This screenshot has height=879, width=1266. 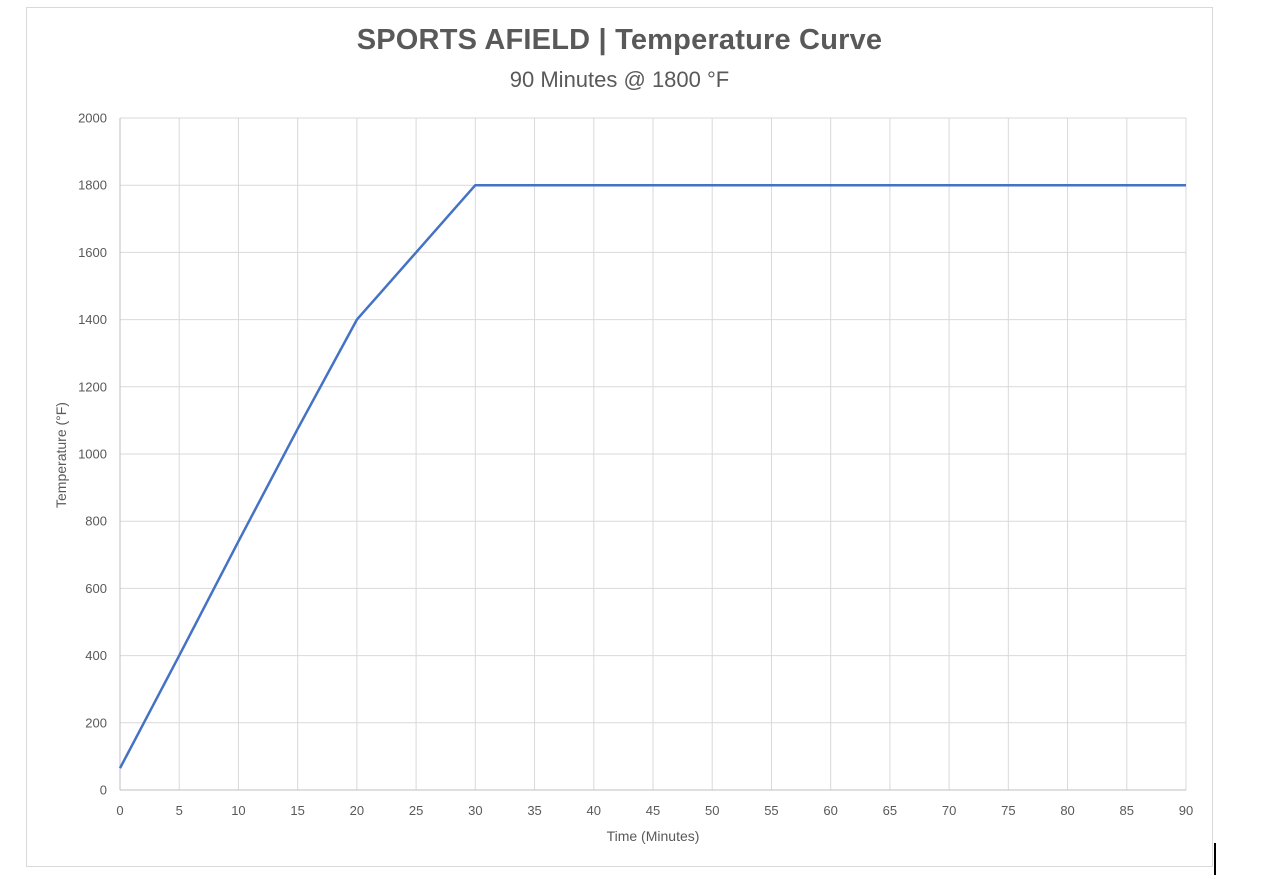 What do you see at coordinates (949, 810) in the screenshot?
I see `x-tick-label: 70` at bounding box center [949, 810].